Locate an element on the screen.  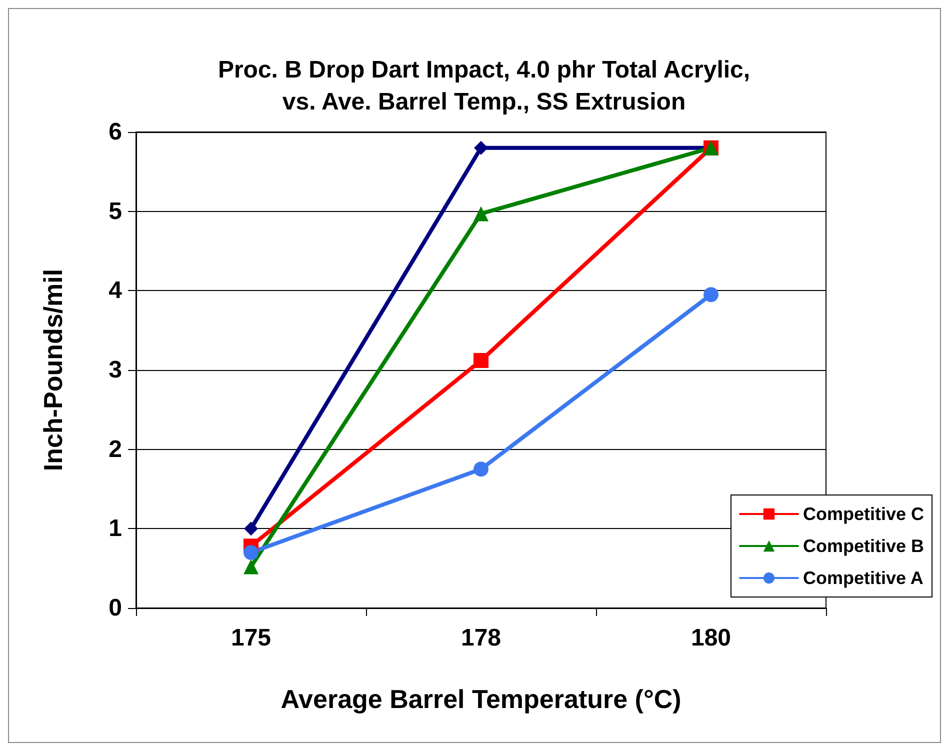
y-tick-label: 4 is located at coordinates (115, 290).